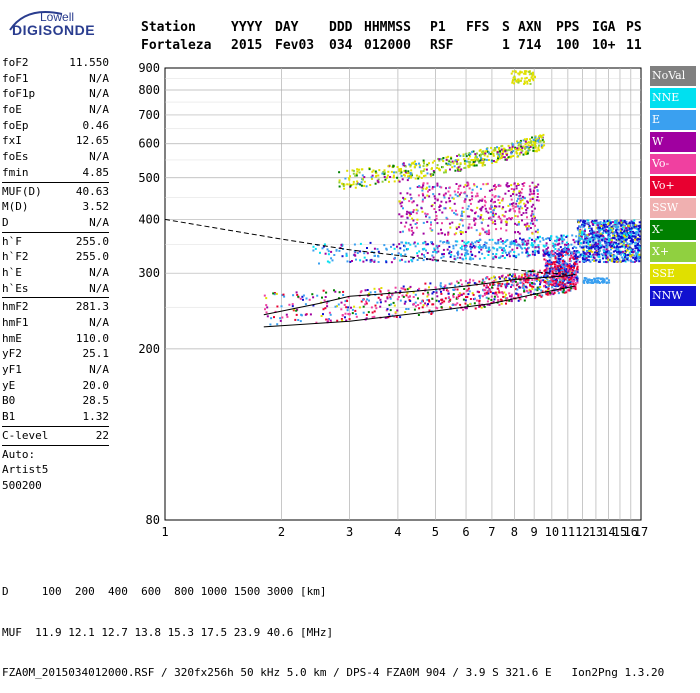 Image resolution: width=700 pixels, height=693 pixels. Describe the element at coordinates (287, 27) in the screenshot. I see `header-label: DAY` at that location.